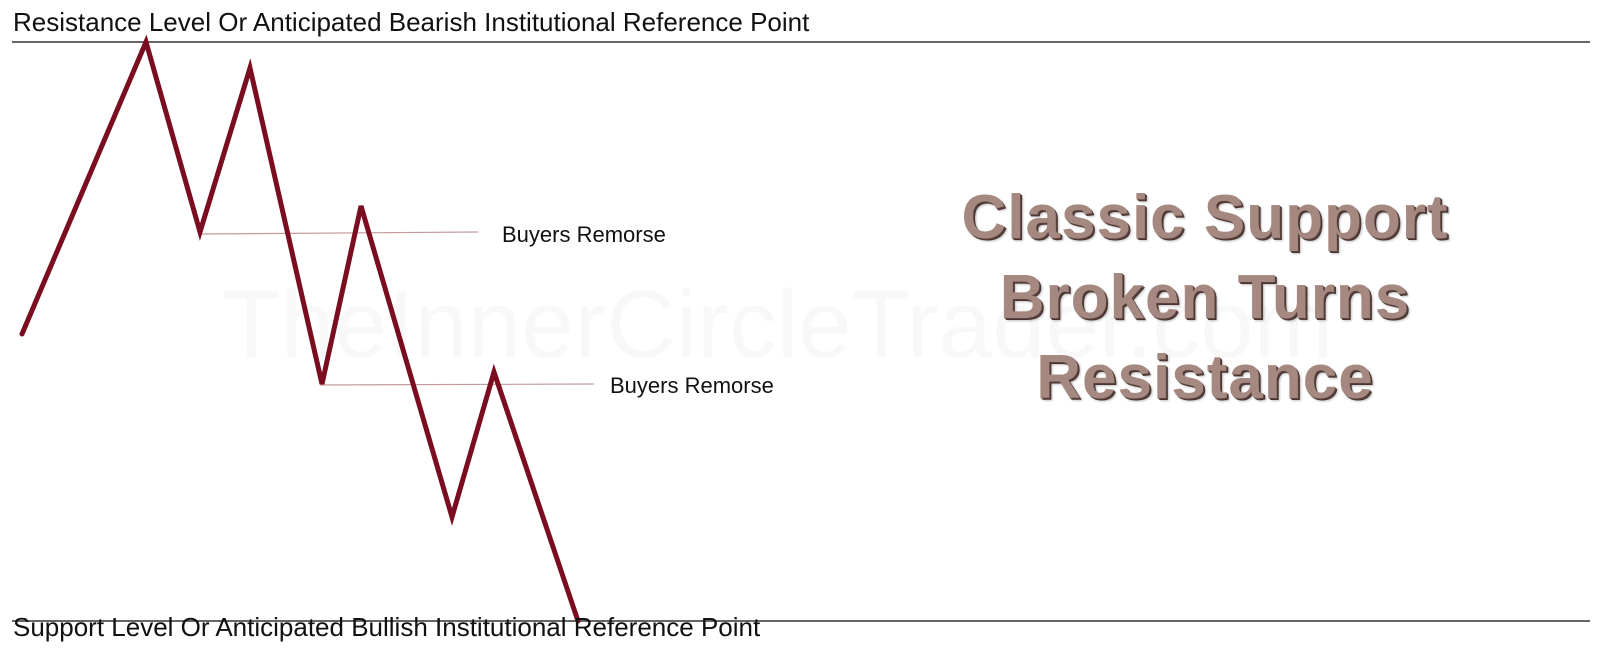 The width and height of the screenshot is (1598, 667). I want to click on buyers-remorse-label-2: Buyers Remorse, so click(692, 386).